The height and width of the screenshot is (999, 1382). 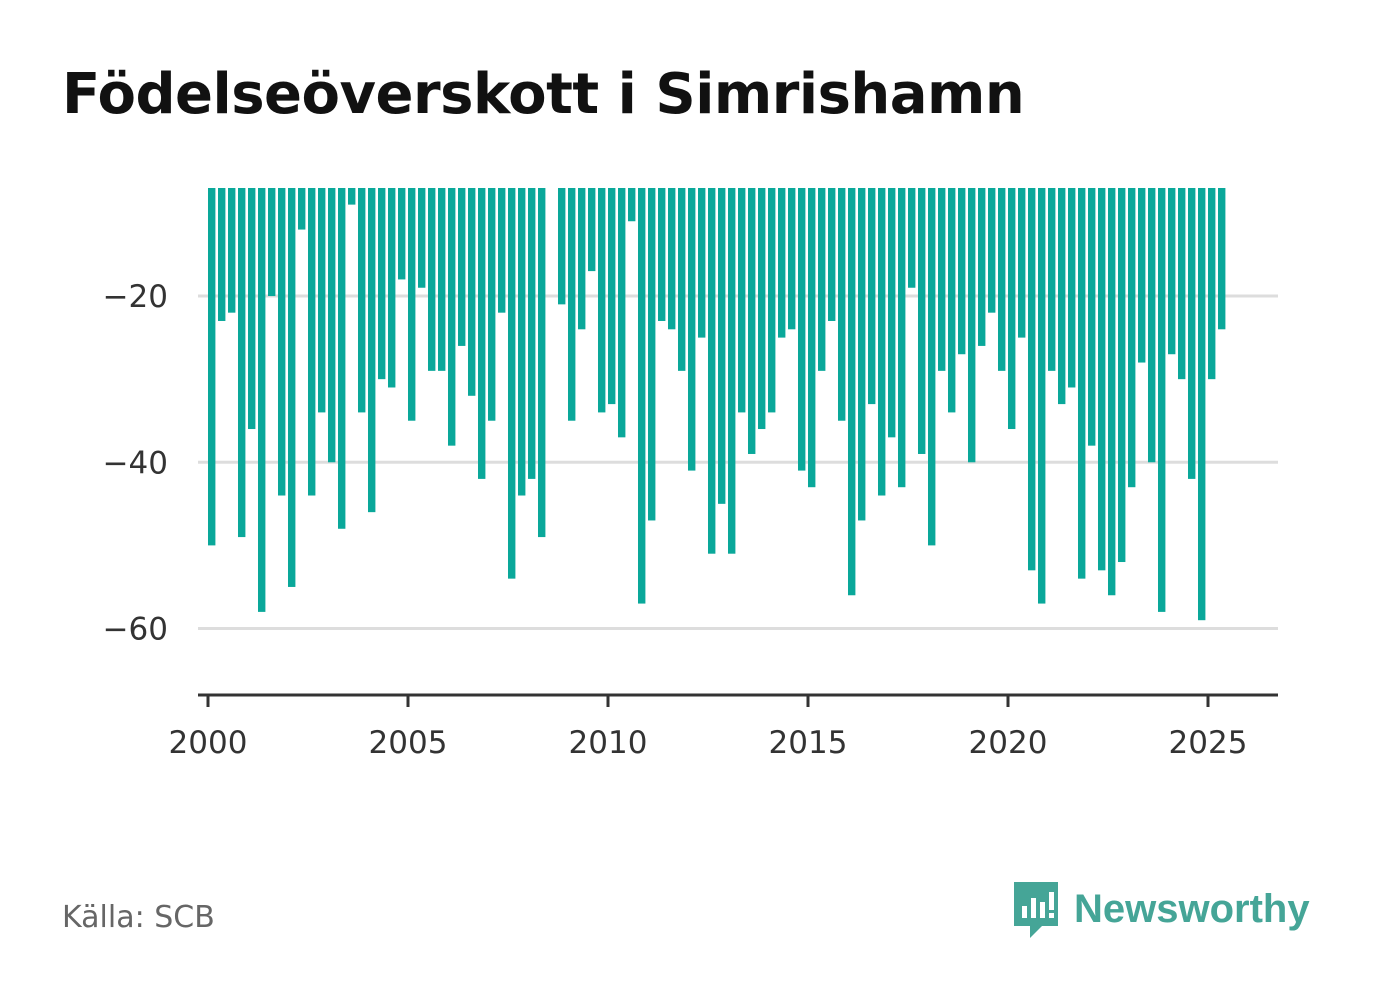 What do you see at coordinates (135, 297) in the screenshot?
I see `y-tick-label: −20` at bounding box center [135, 297].